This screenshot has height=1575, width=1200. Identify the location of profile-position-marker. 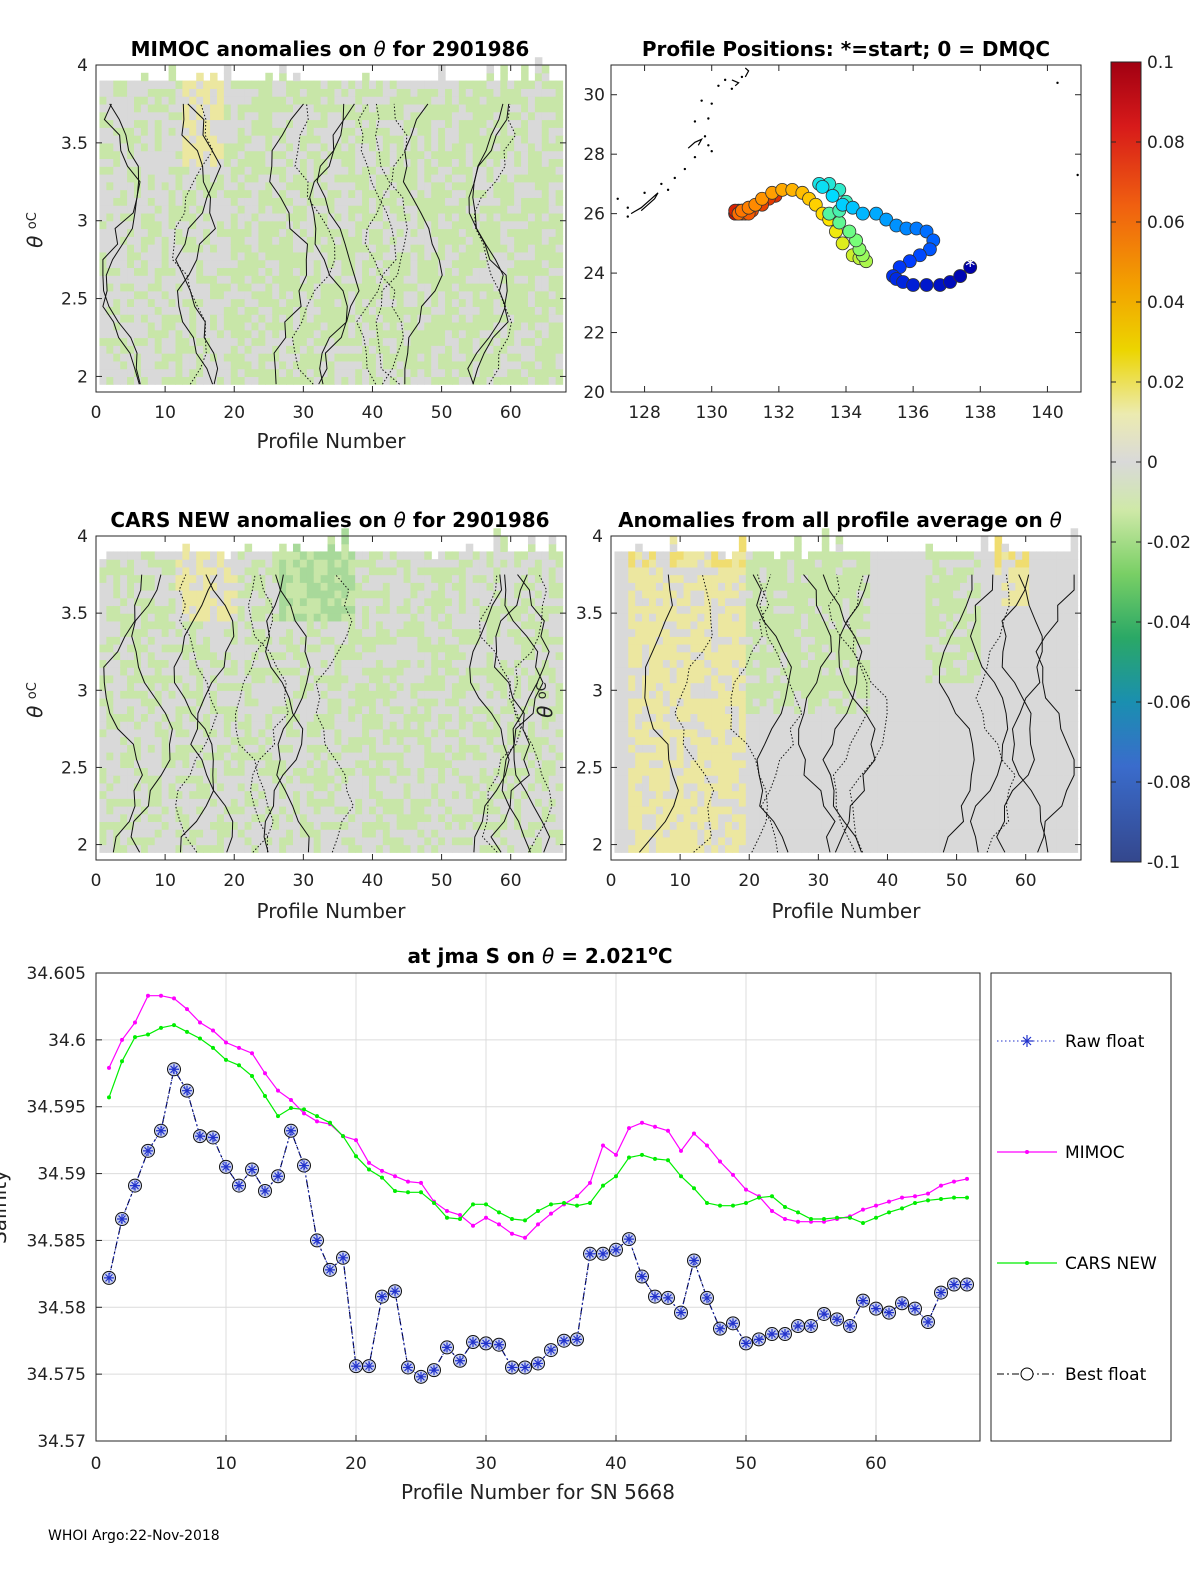
(852, 207).